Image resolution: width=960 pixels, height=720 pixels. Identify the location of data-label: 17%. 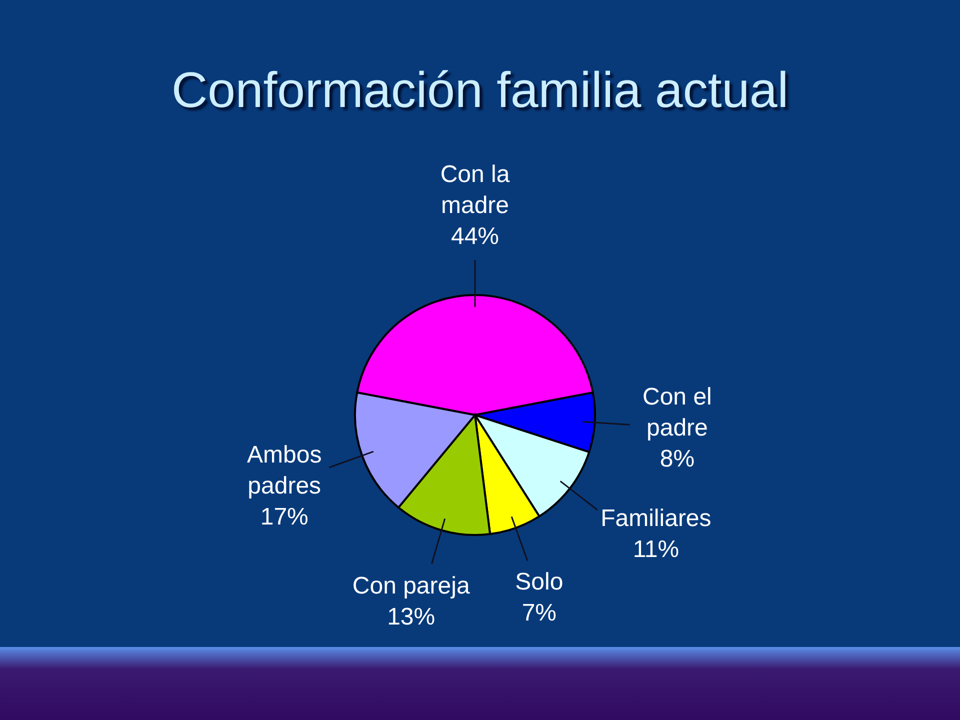
(284, 516).